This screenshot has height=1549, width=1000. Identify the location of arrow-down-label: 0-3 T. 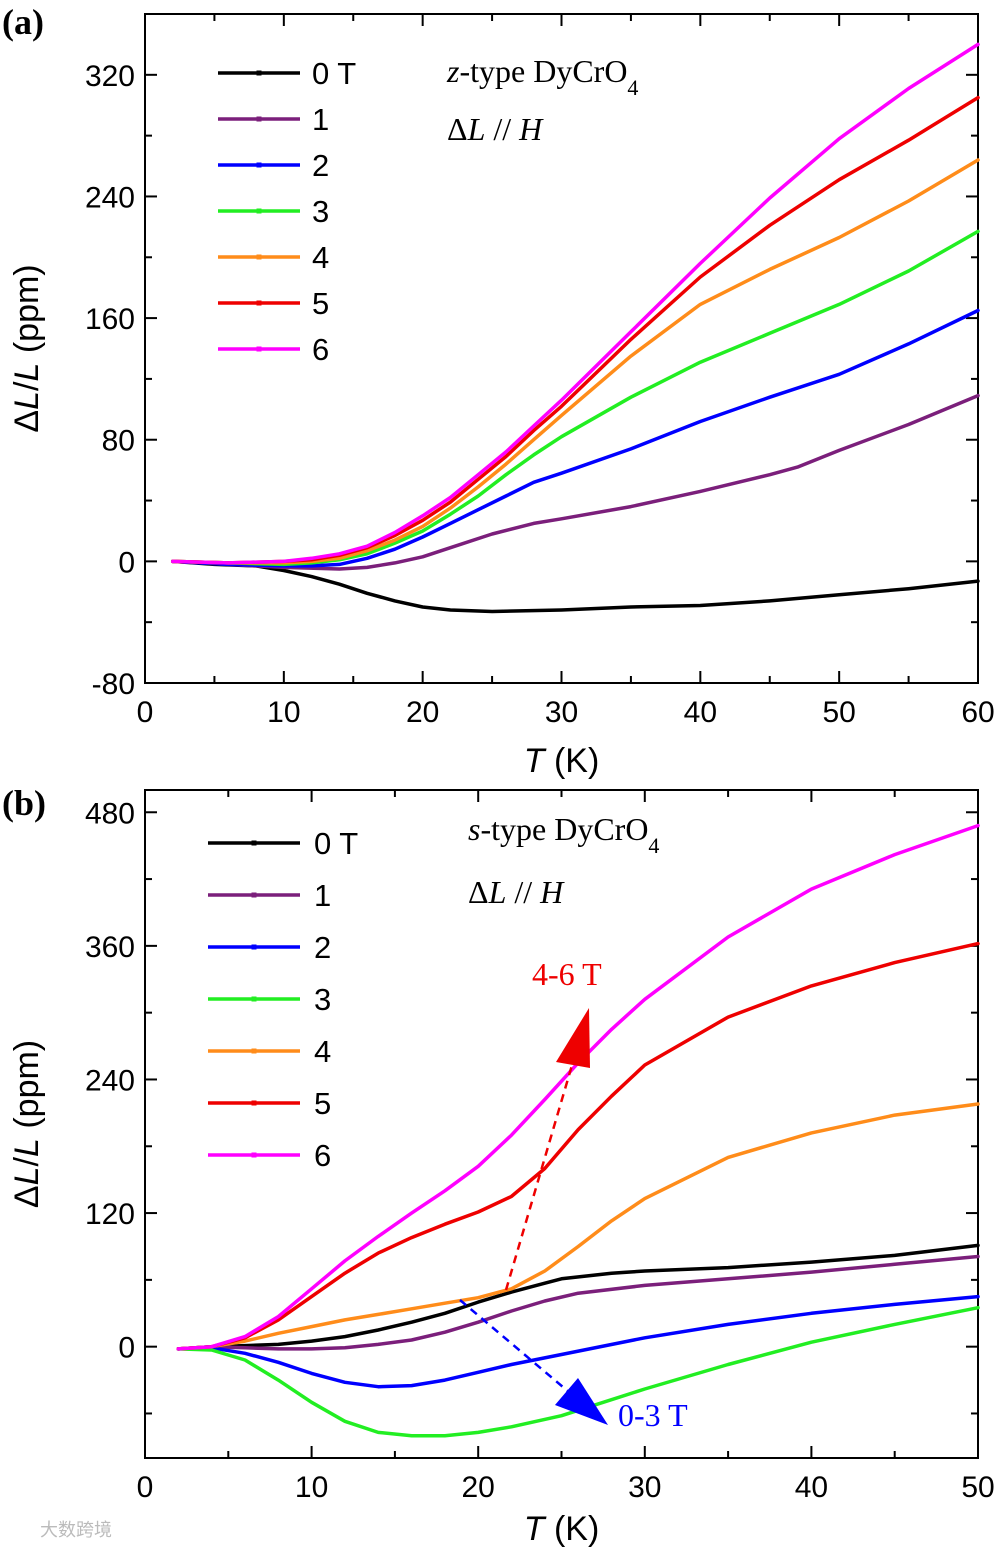
(653, 1415).